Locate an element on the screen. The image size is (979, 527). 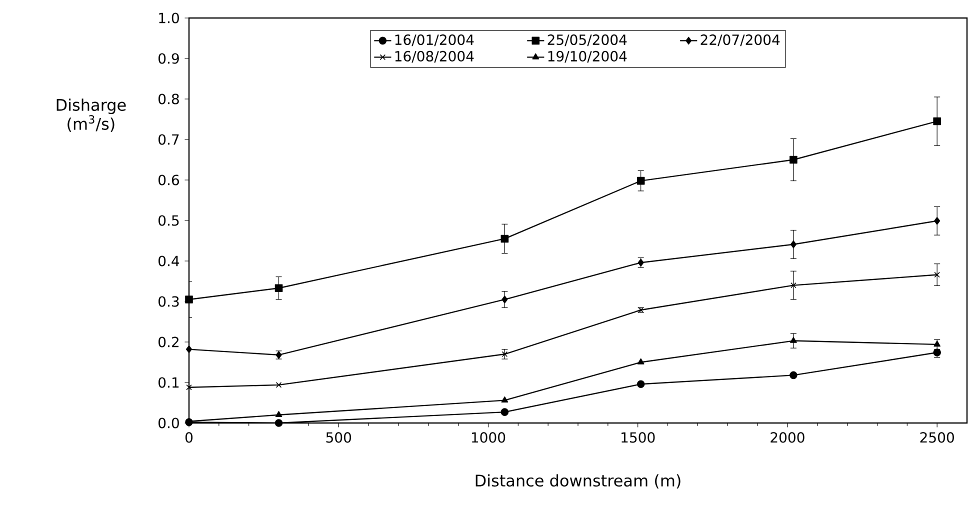
y-tick-label: 0.6 is located at coordinates (168, 180).